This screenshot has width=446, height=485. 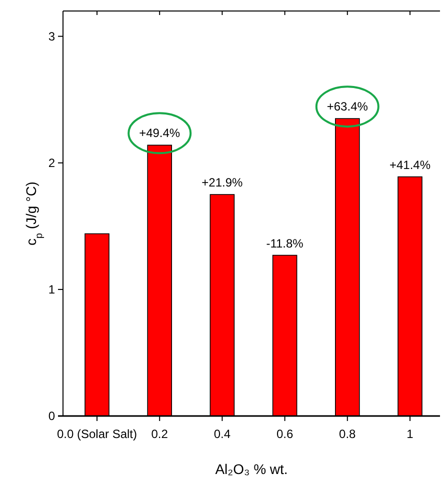 What do you see at coordinates (285, 243) in the screenshot?
I see `annotation: -11.8%` at bounding box center [285, 243].